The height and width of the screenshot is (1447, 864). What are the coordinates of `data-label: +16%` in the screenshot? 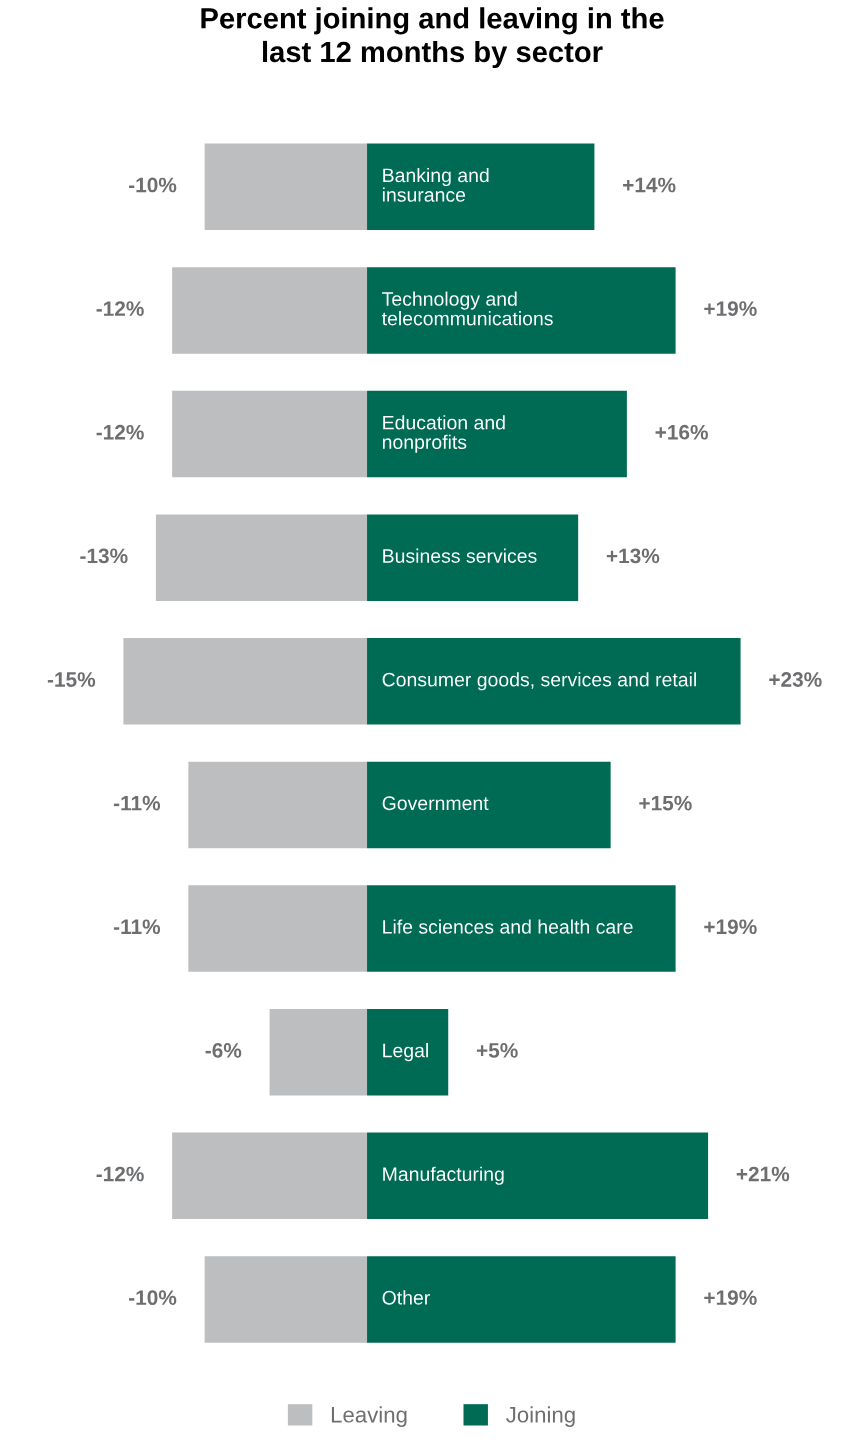 It's located at (681, 432).